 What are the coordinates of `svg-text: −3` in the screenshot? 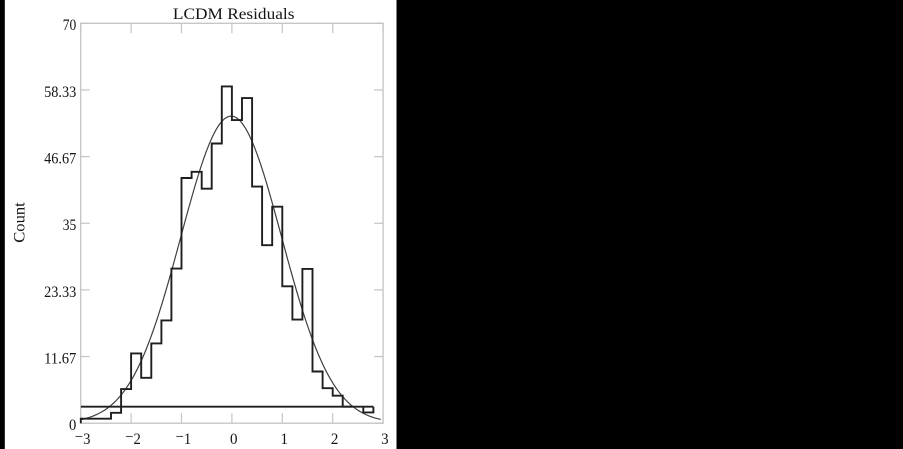 It's located at (83, 438).